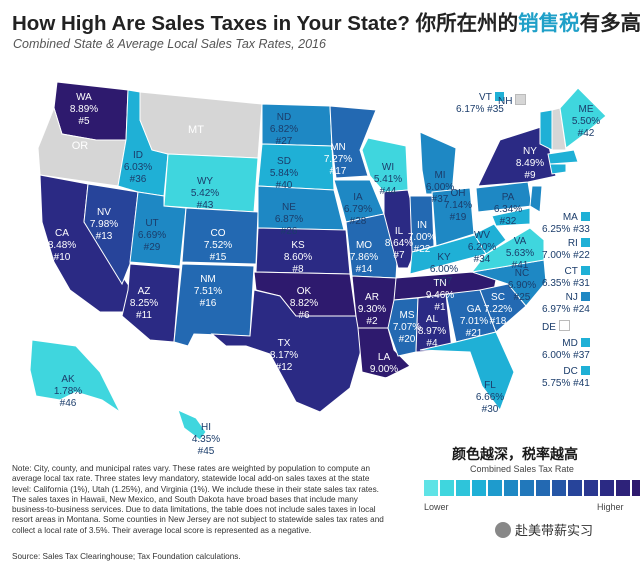 This screenshot has height=566, width=640. I want to click on state-wv, so click(490, 239).